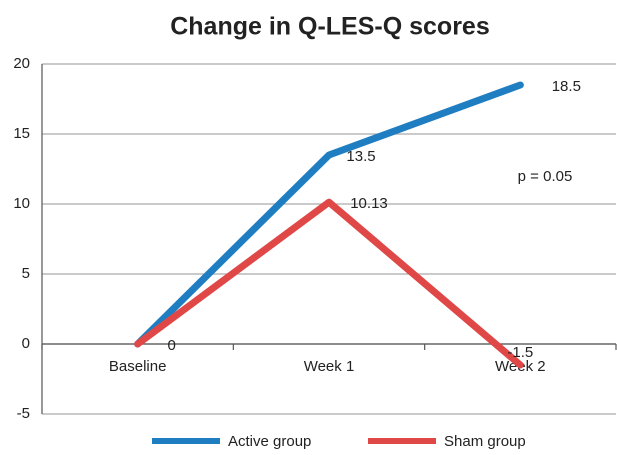 This screenshot has width=617, height=455. Describe the element at coordinates (269, 441) in the screenshot. I see `legend-label: Active group` at that location.